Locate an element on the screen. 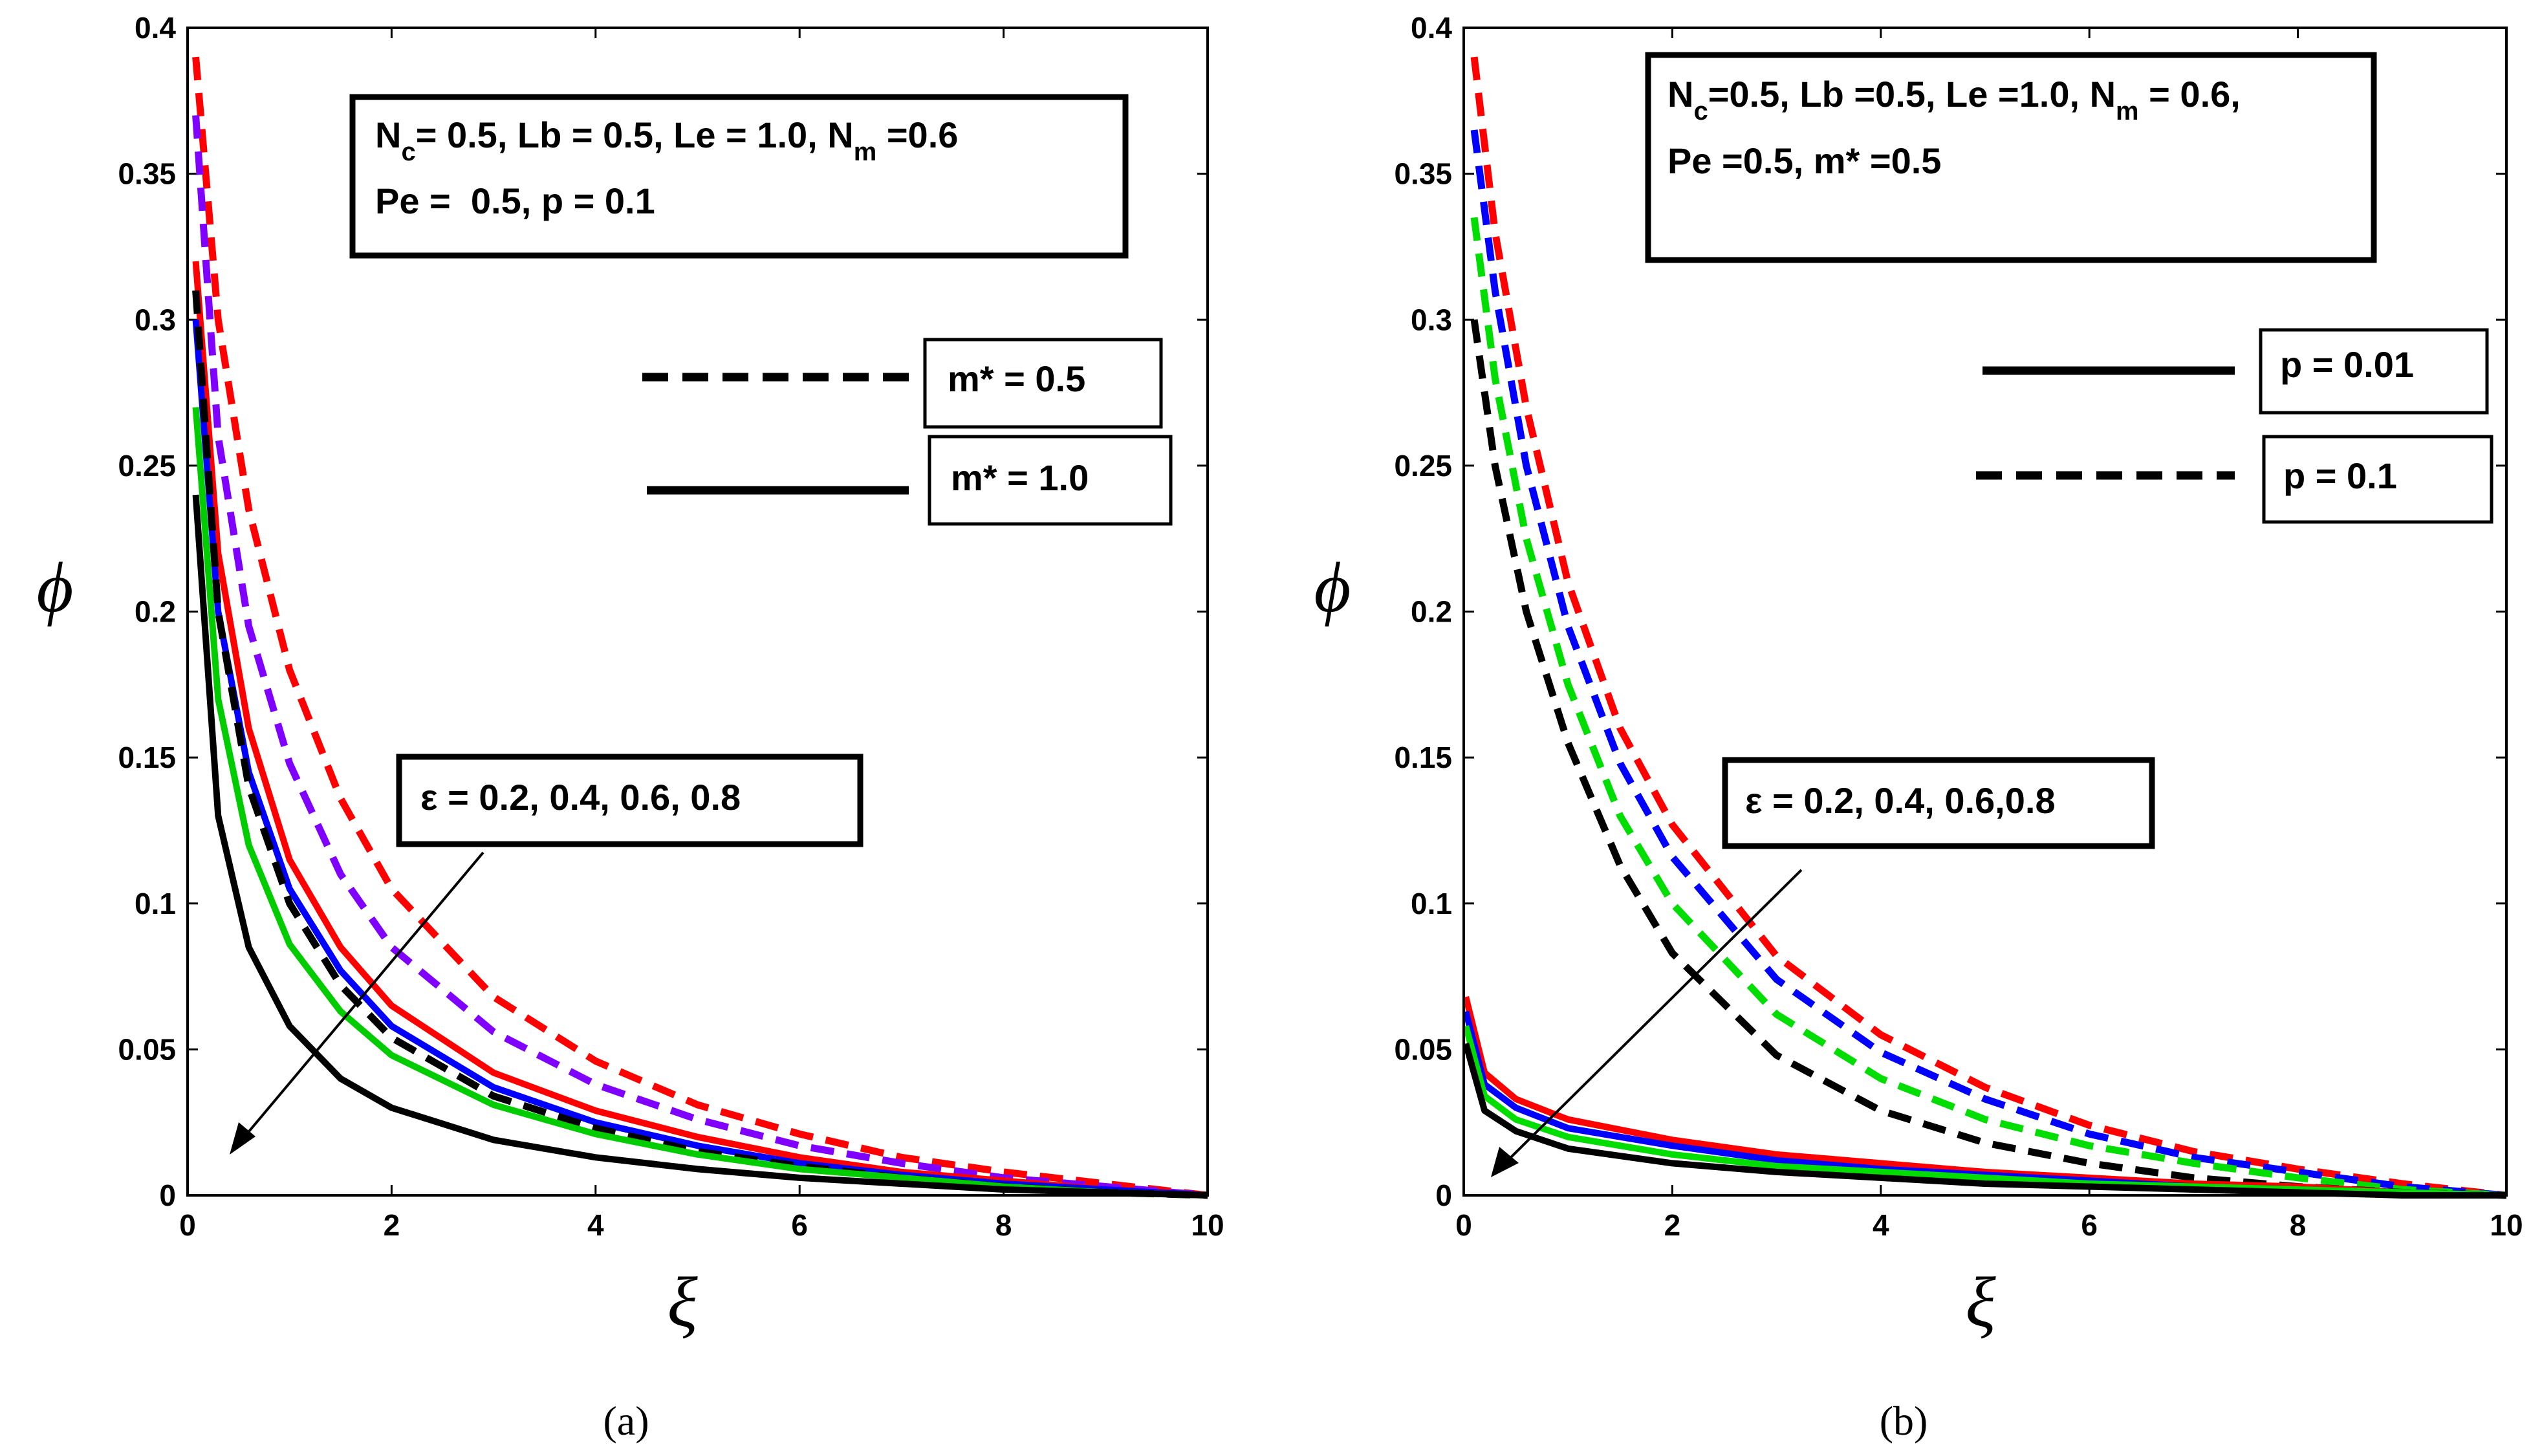 This screenshot has width=2531, height=1456. panel-a-params-line1: Nc= 0.5, Lb = 0.5, Le = 1.0, Nm =0.6 is located at coordinates (666, 140).